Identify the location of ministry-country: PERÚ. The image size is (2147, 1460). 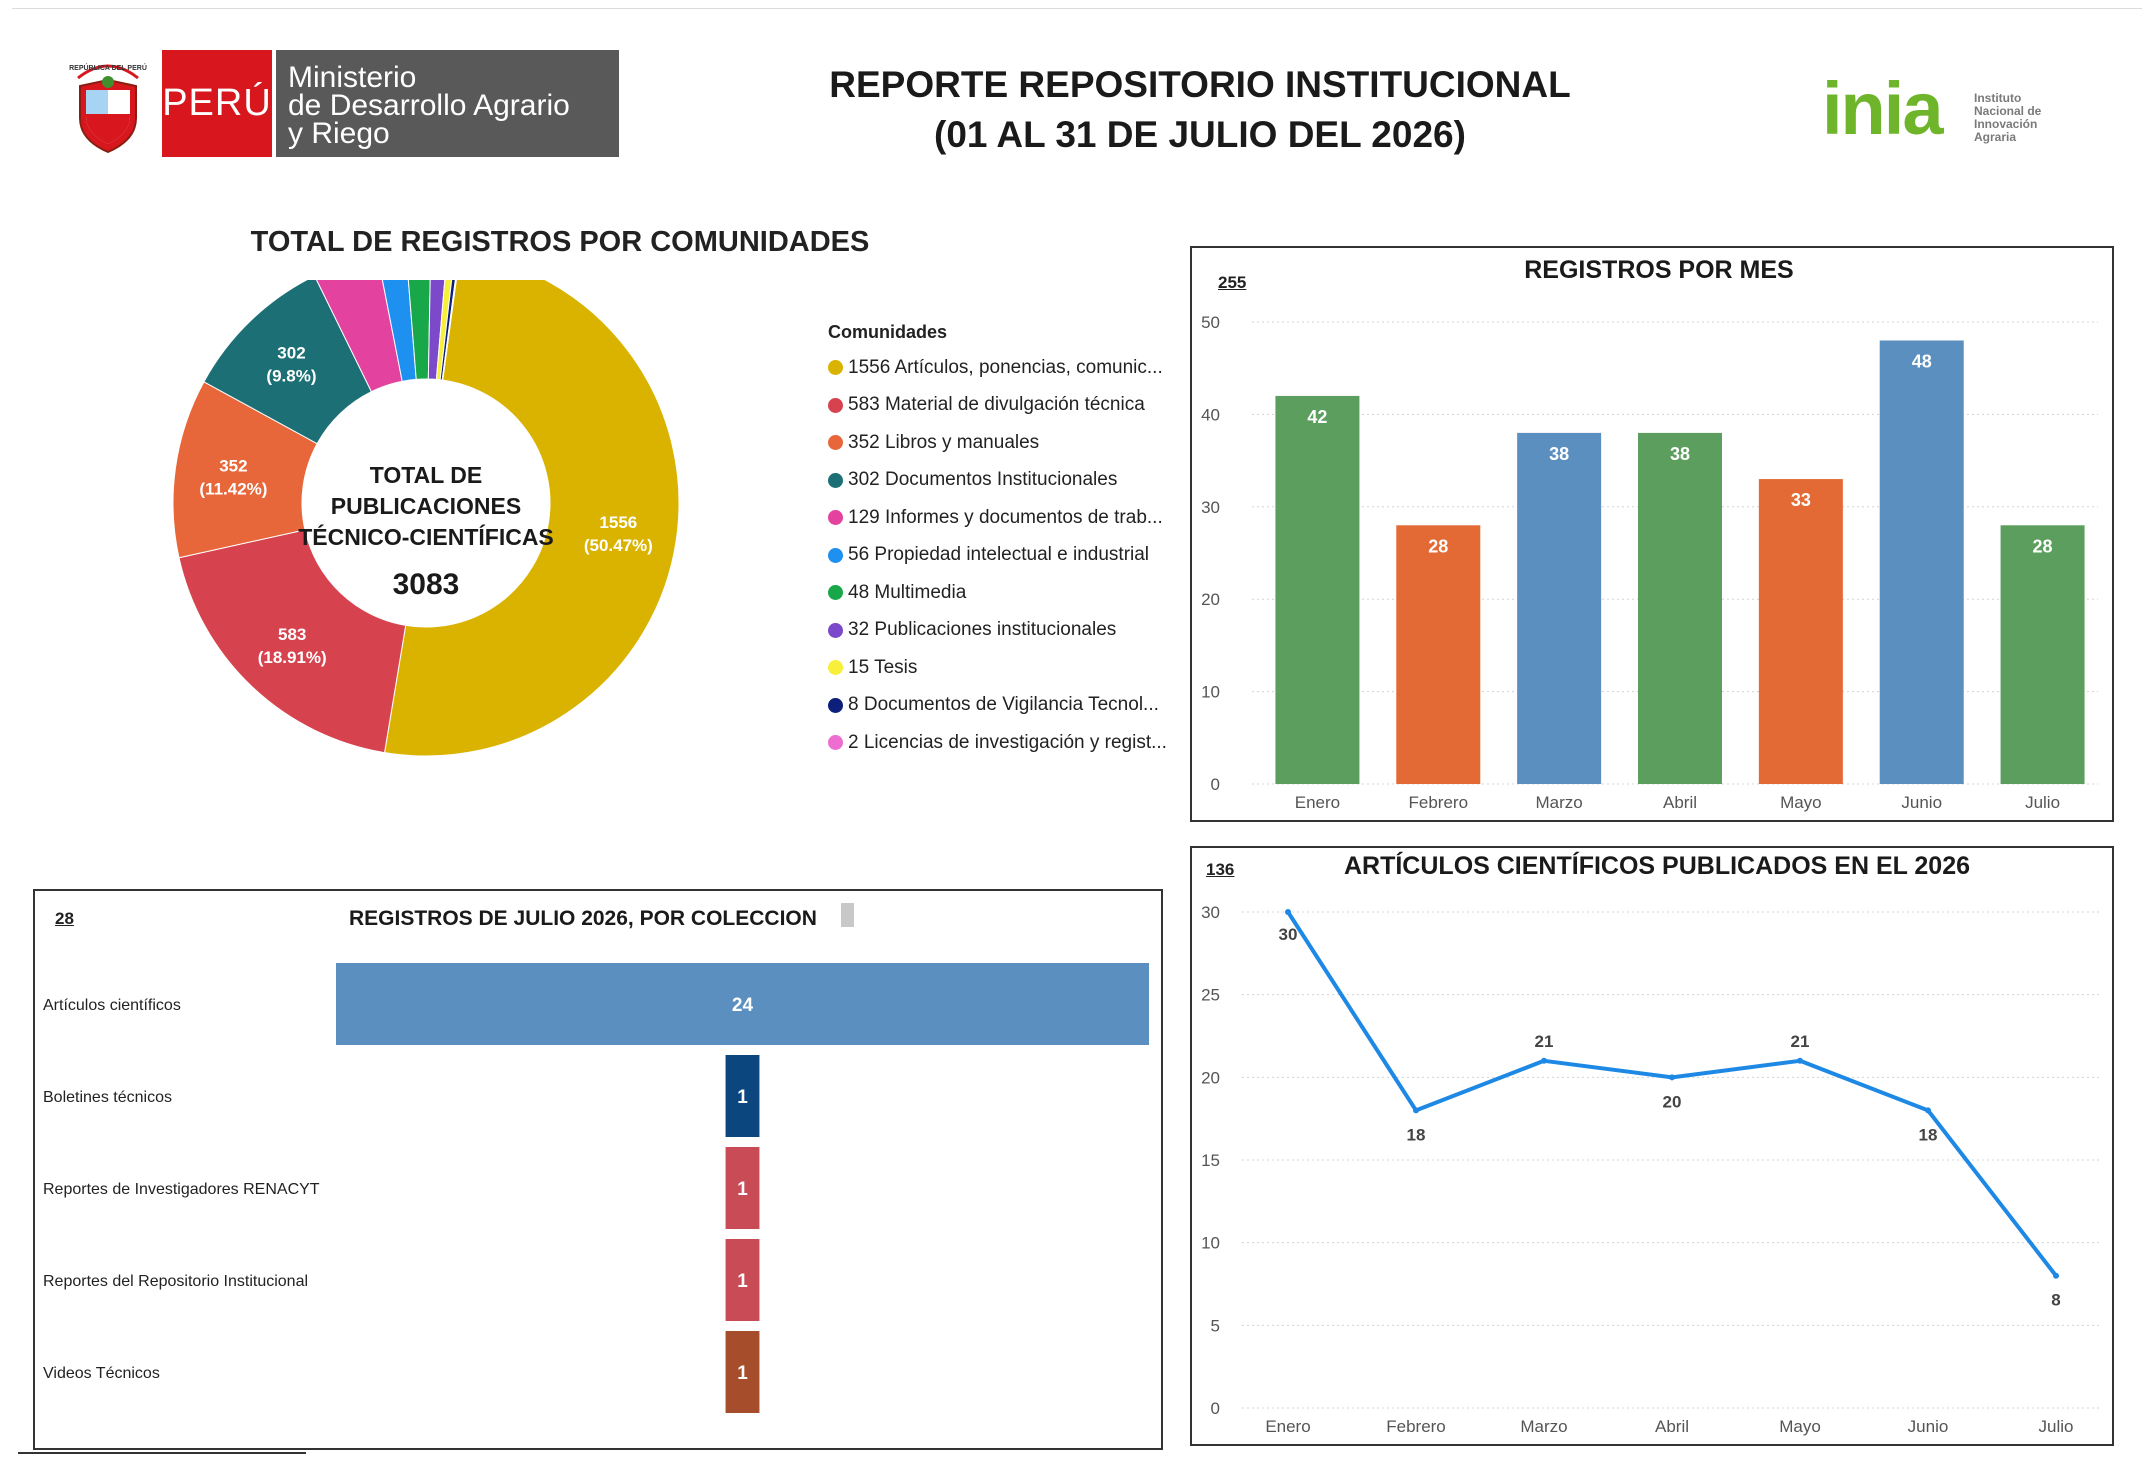
(217, 103).